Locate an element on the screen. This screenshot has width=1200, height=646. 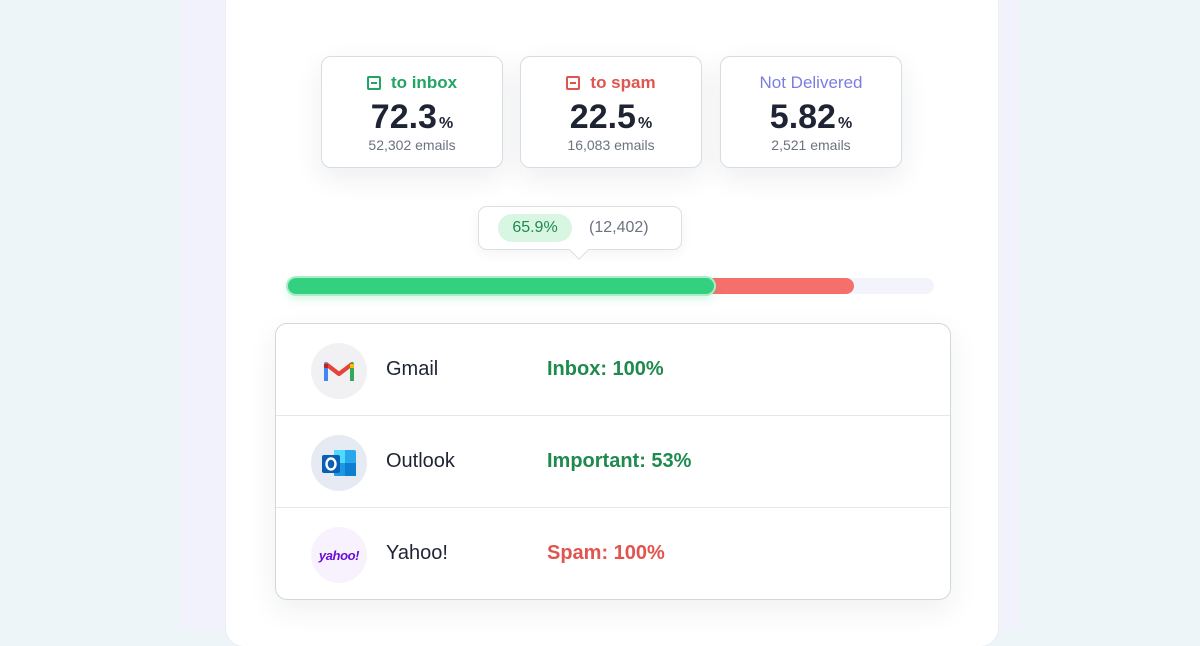
stat-label: Not Delivered is located at coordinates (811, 82).